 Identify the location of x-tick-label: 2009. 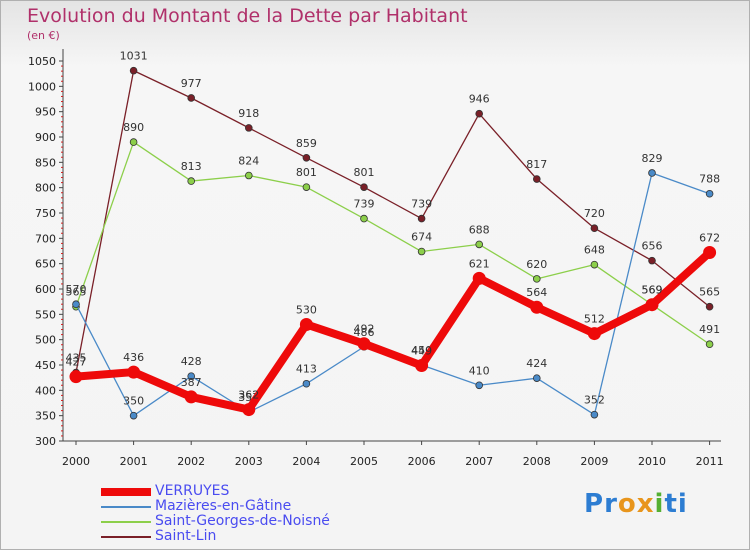
(594, 461).